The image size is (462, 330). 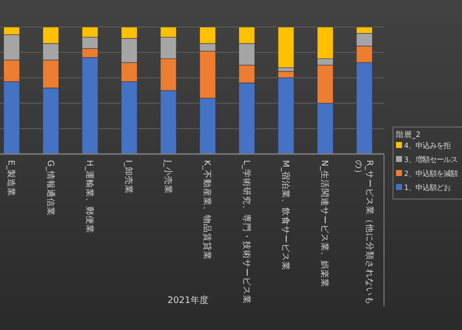 I want to click on x-tick-label: G_情報通信業, so click(x=50, y=188).